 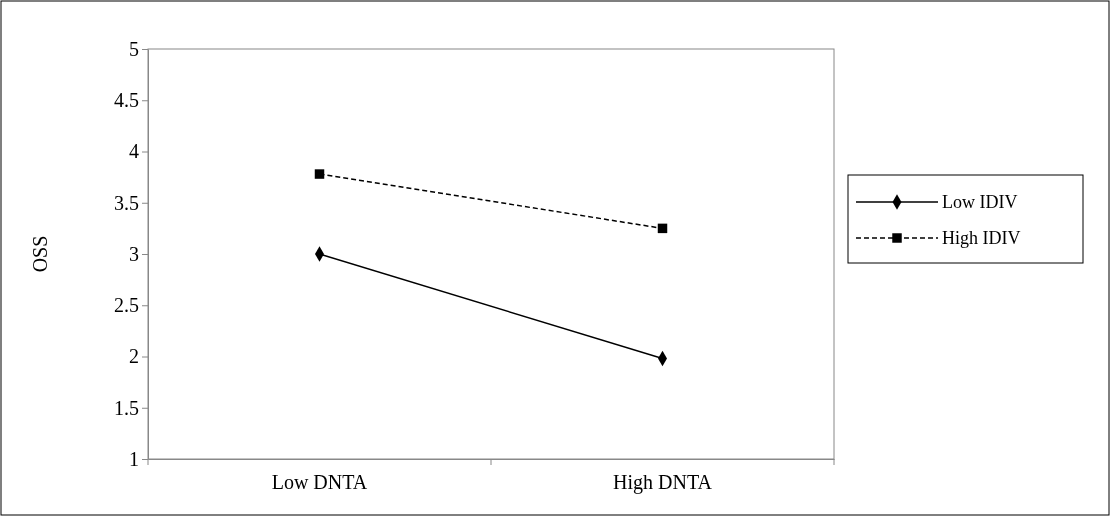 What do you see at coordinates (981, 238) in the screenshot?
I see `legend-label: High IDIV` at bounding box center [981, 238].